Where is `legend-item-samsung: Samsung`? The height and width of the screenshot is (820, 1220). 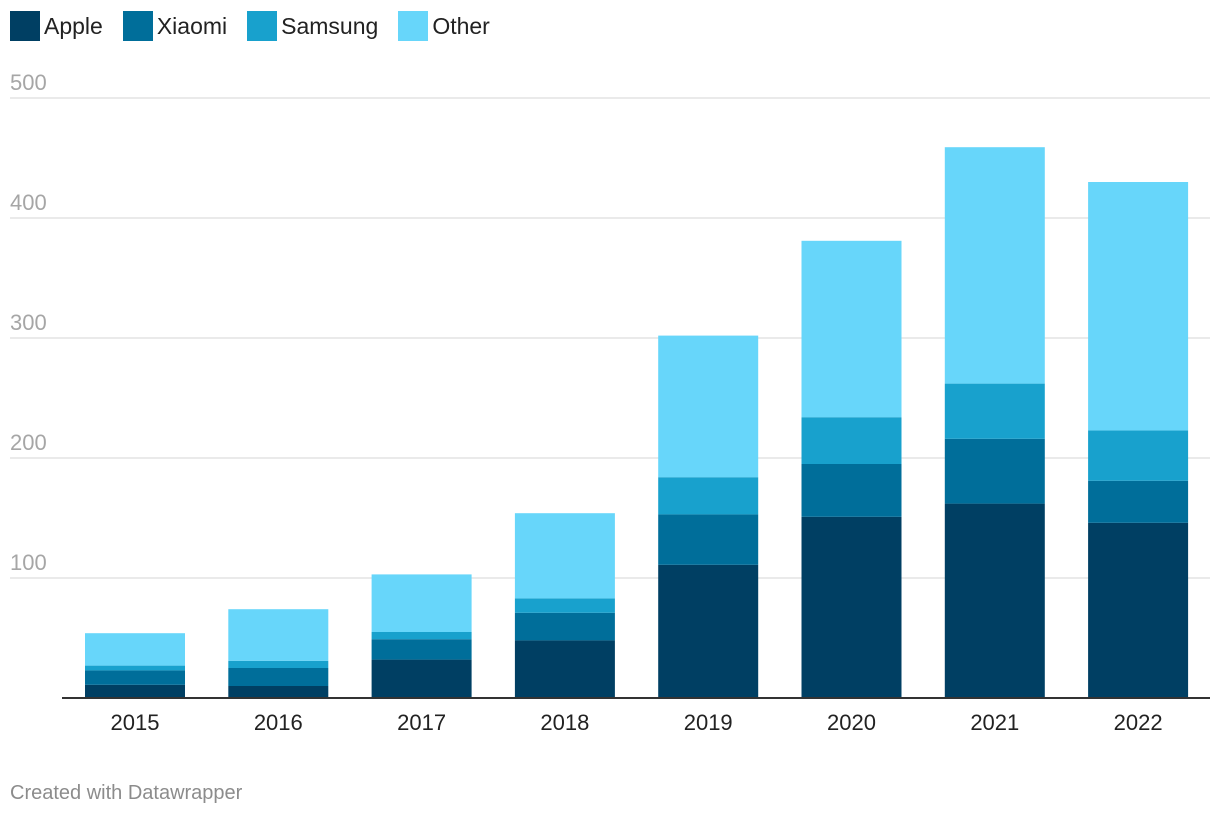
legend-item-samsung: Samsung is located at coordinates (312, 26).